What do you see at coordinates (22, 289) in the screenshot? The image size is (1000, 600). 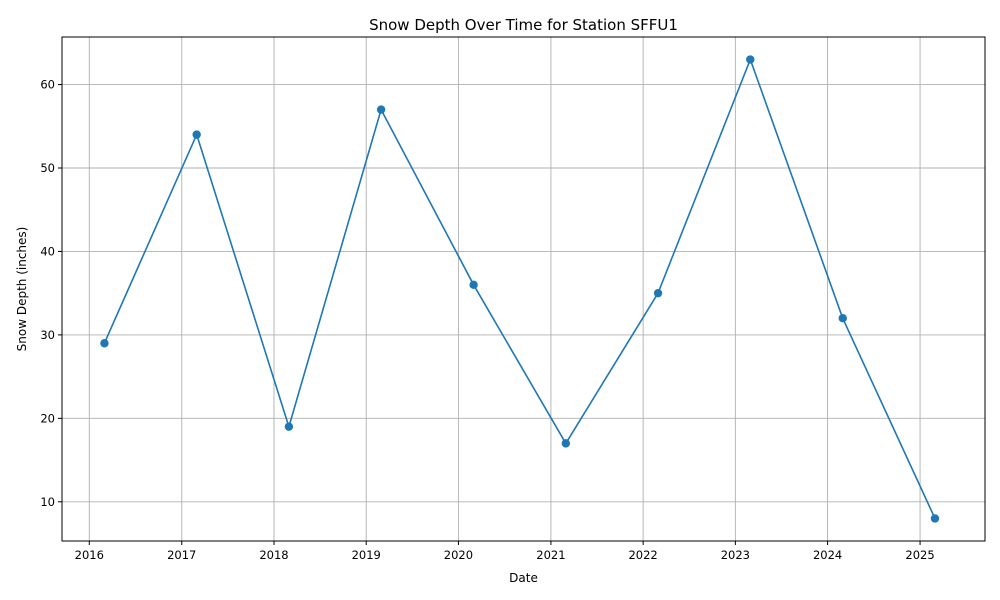 I see `y-axis-label: Snow Depth (inches)` at bounding box center [22, 289].